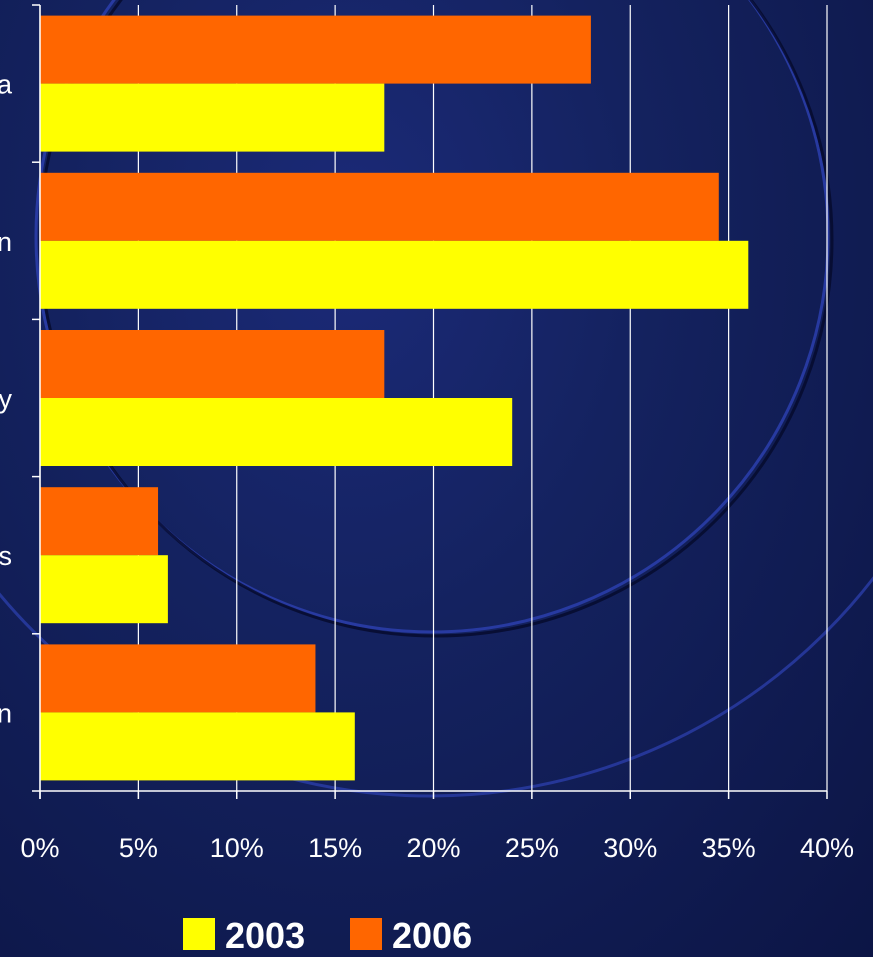 This screenshot has width=873, height=957. What do you see at coordinates (433, 848) in the screenshot?
I see `x-tick-label: 20%` at bounding box center [433, 848].